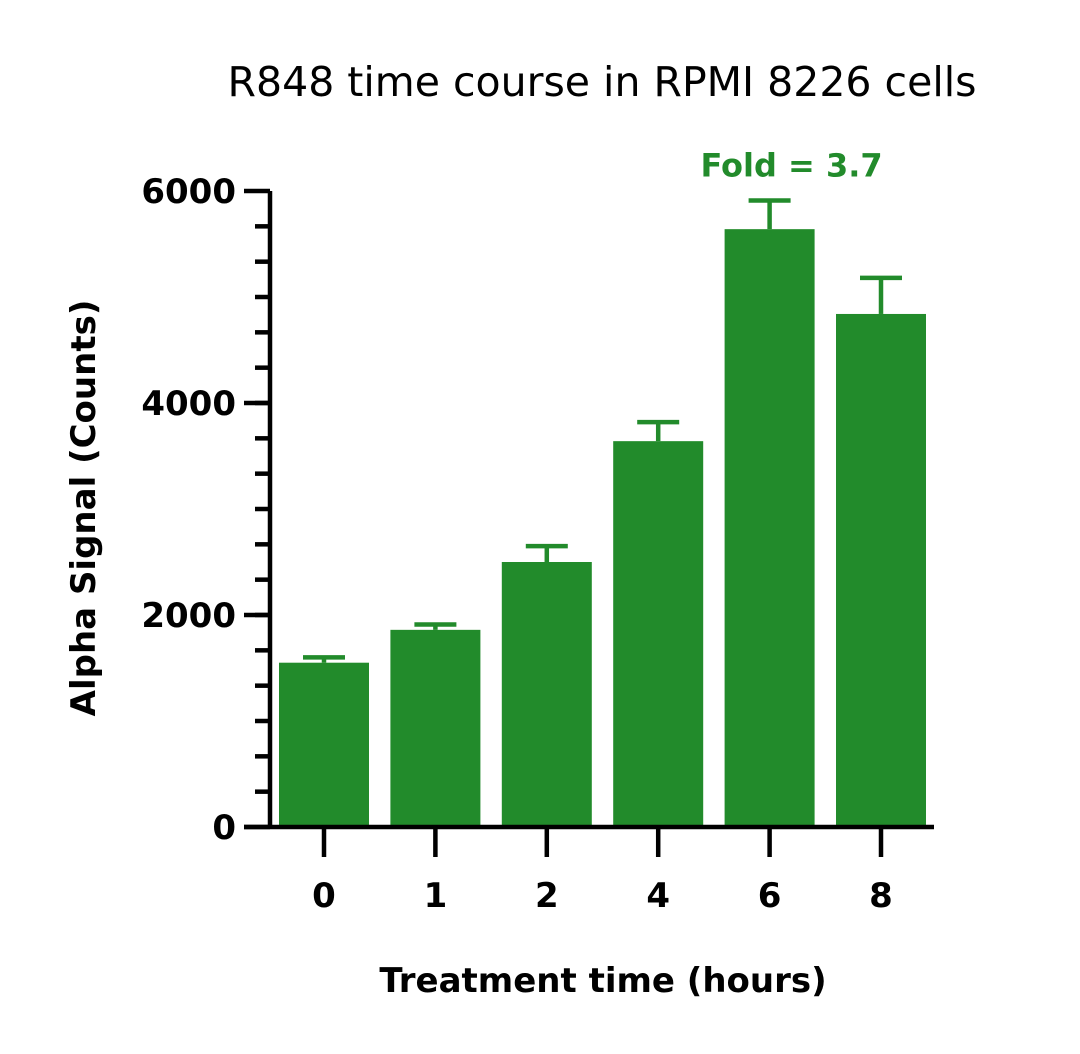  I want to click on chart-title: R848 time course in RPMI 8226 cells, so click(602, 82).